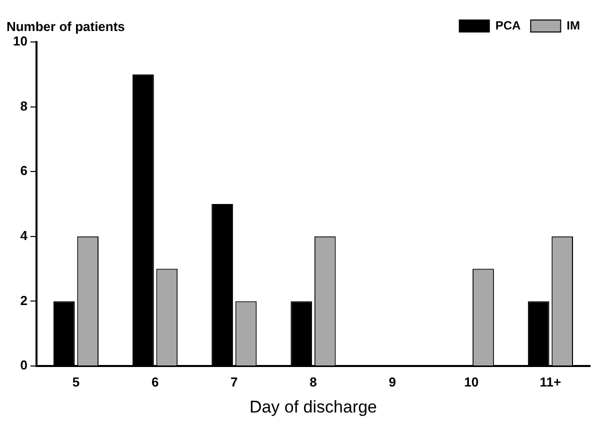 The width and height of the screenshot is (608, 426). I want to click on x-tick-label: 8, so click(313, 382).